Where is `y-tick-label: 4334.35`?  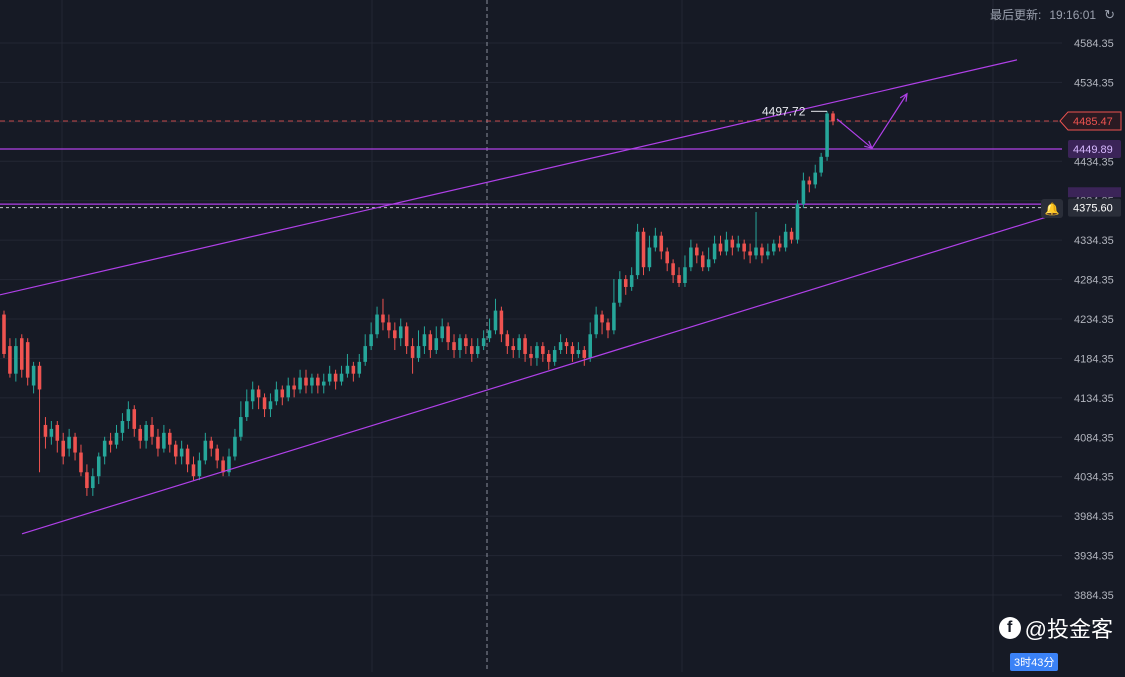 y-tick-label: 4334.35 is located at coordinates (1094, 241).